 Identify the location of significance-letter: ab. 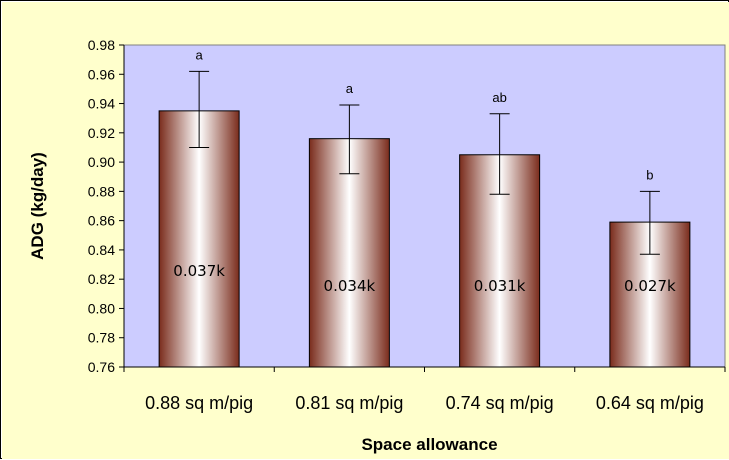
(499, 97).